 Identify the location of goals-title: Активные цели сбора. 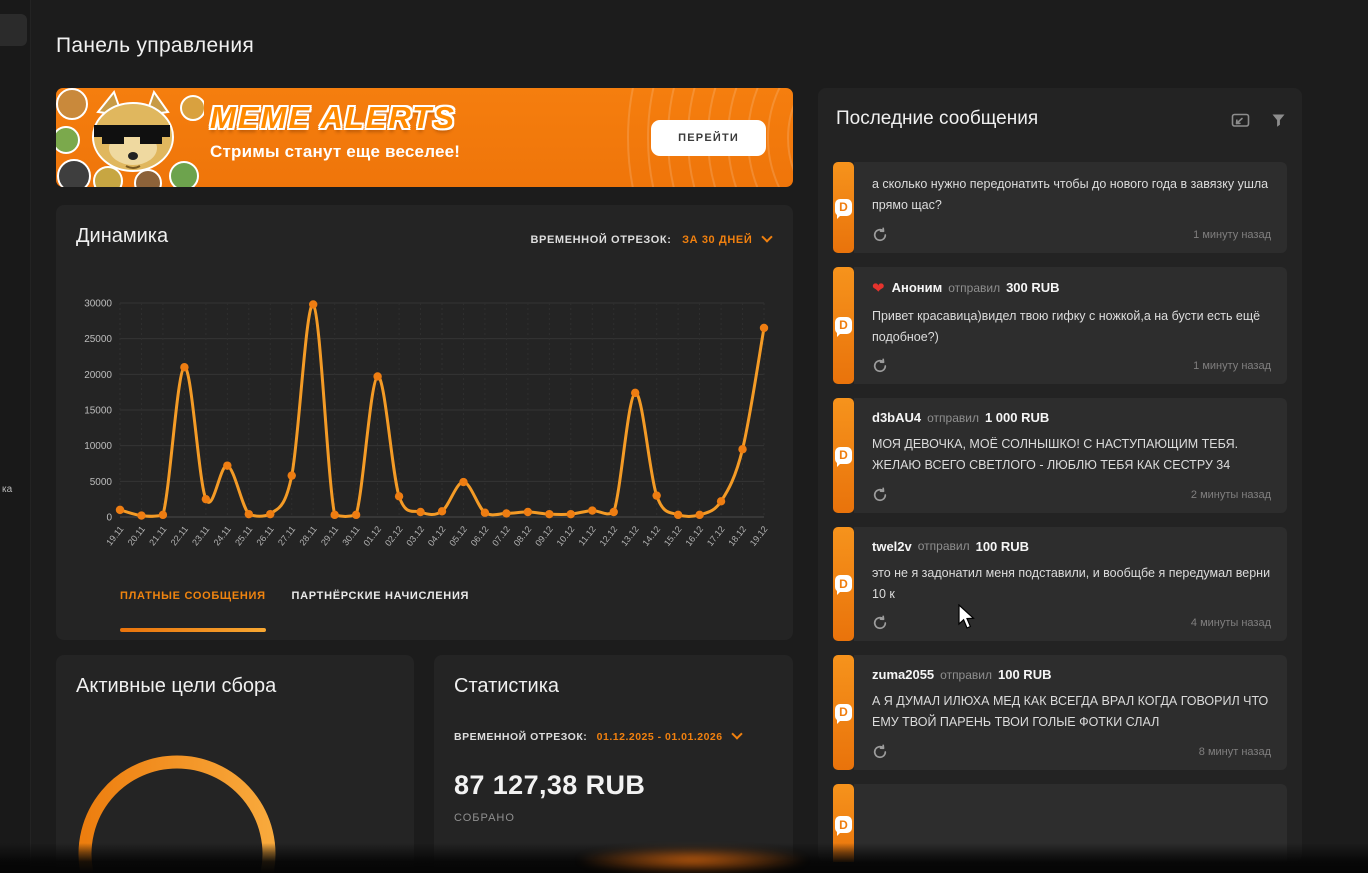
(176, 686).